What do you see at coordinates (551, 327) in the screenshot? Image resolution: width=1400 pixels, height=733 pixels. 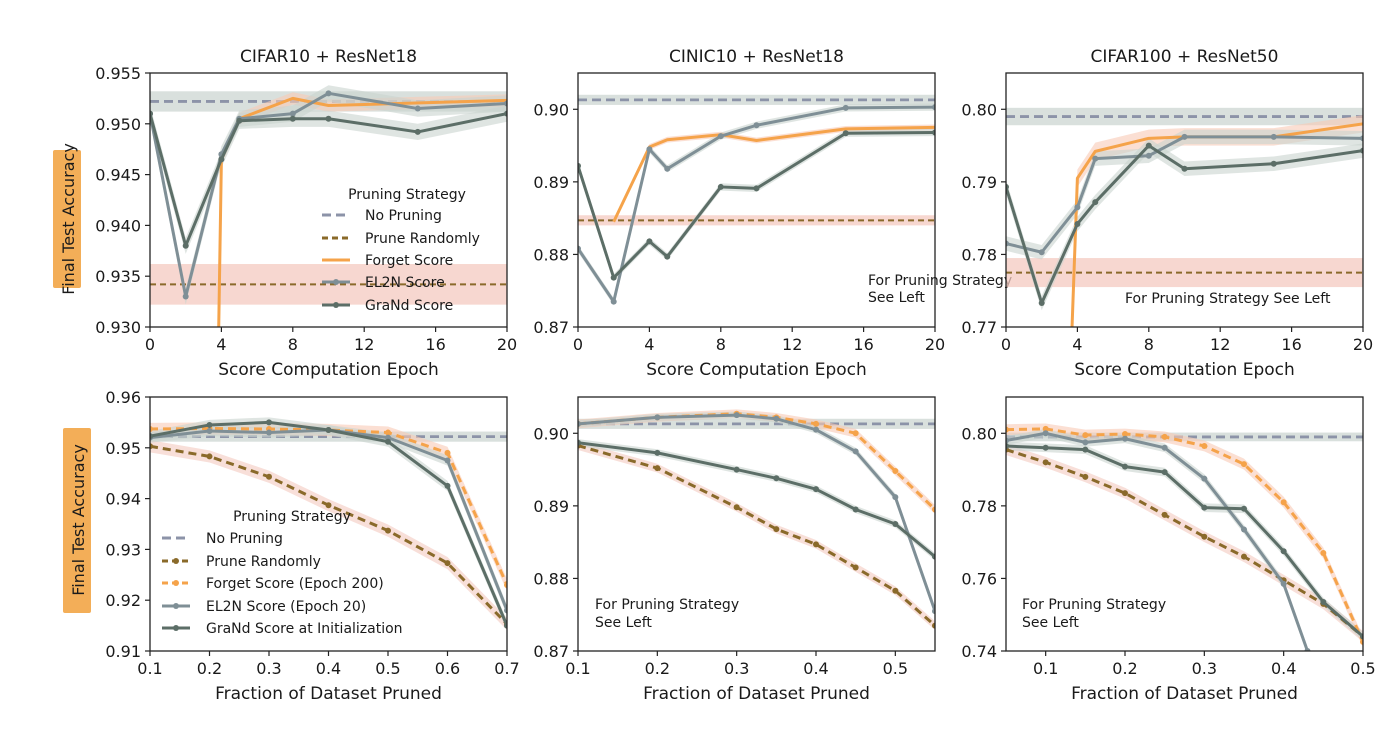 I see `y-tick-label: 0.87` at bounding box center [551, 327].